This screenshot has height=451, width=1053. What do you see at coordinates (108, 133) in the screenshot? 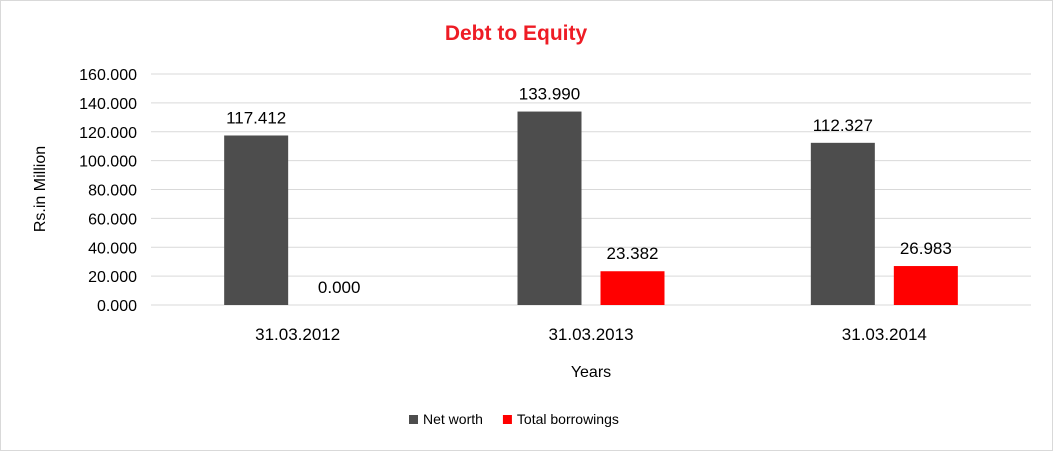
I see `y-tick-label: 120.000` at bounding box center [108, 133].